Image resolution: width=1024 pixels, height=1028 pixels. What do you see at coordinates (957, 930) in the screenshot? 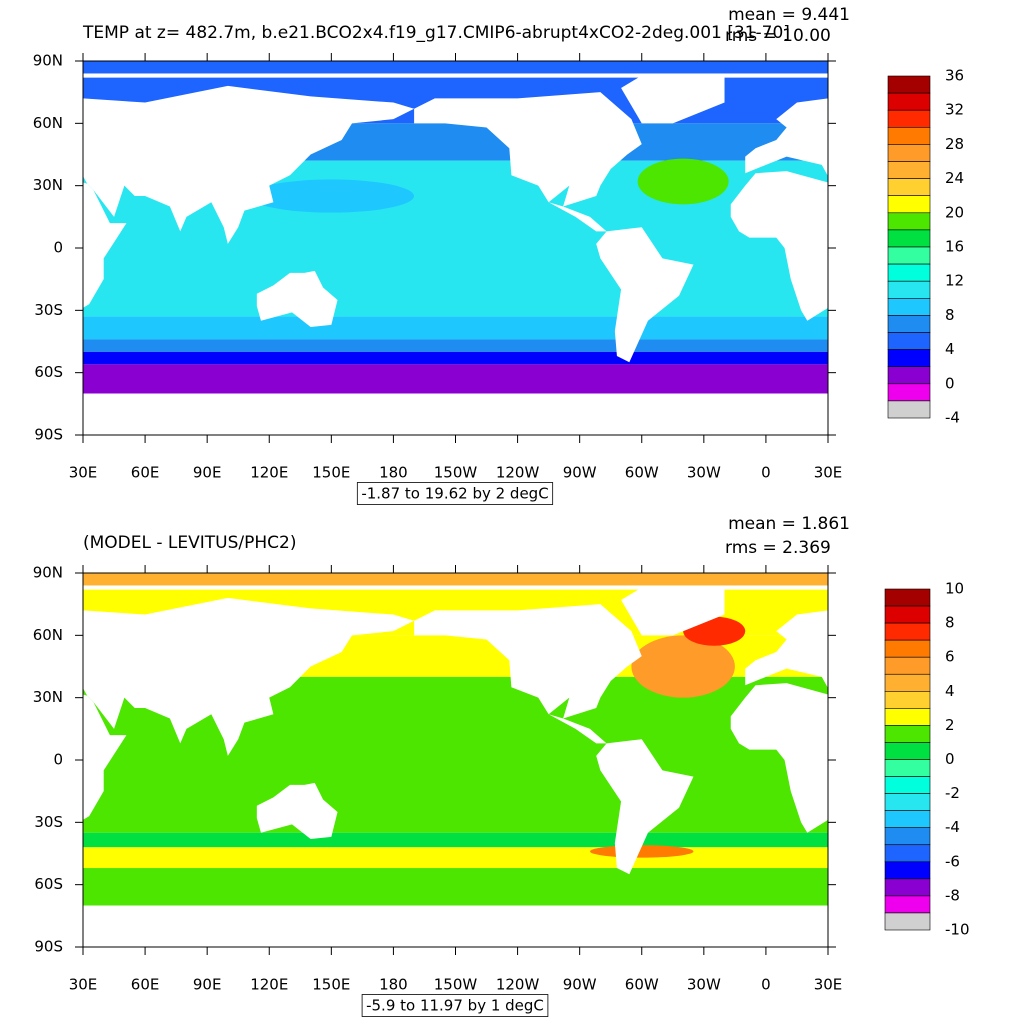
I see `colorbar-label: -10` at bounding box center [957, 930].